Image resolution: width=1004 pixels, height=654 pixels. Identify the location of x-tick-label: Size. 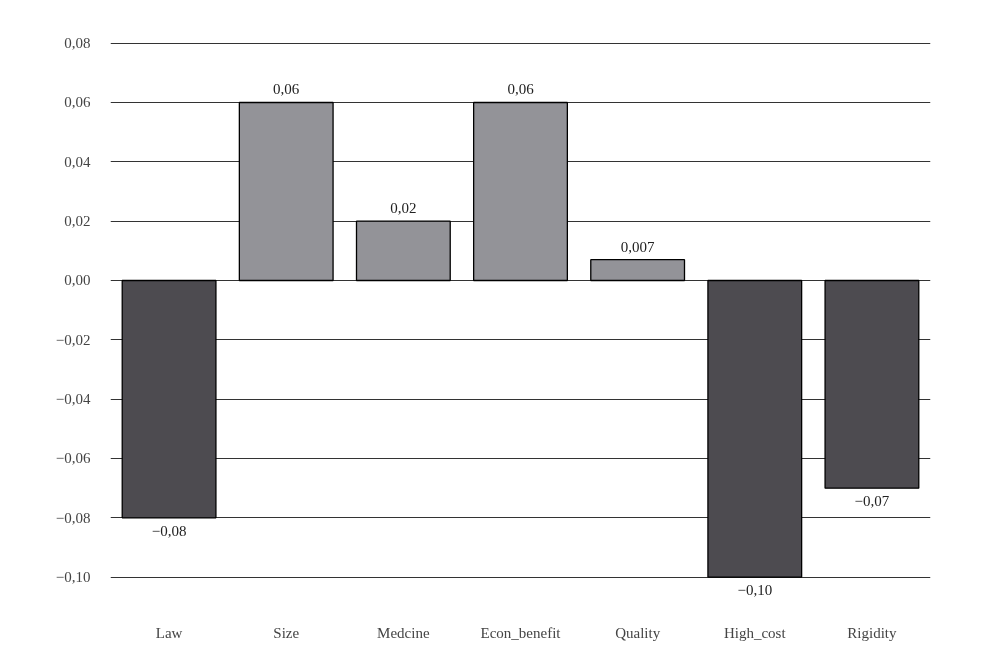
(286, 632).